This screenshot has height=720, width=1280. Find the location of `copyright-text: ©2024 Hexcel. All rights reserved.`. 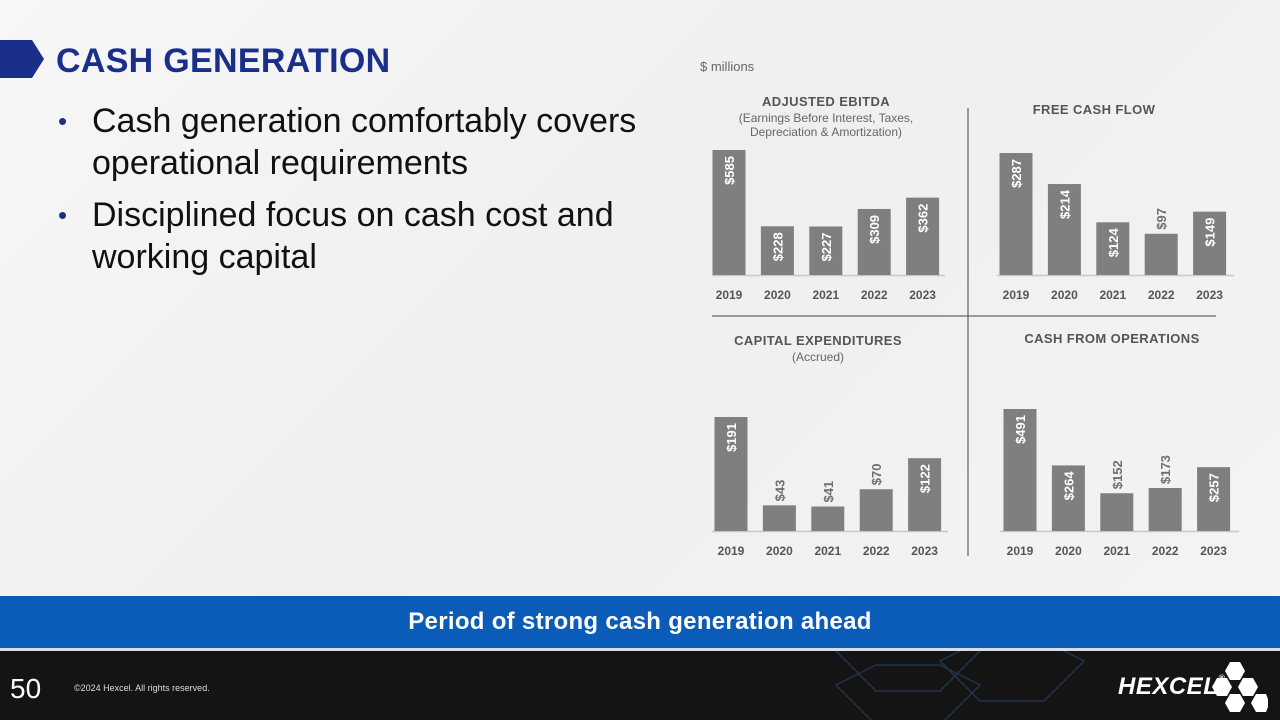

copyright-text: ©2024 Hexcel. All rights reserved. is located at coordinates (142, 688).